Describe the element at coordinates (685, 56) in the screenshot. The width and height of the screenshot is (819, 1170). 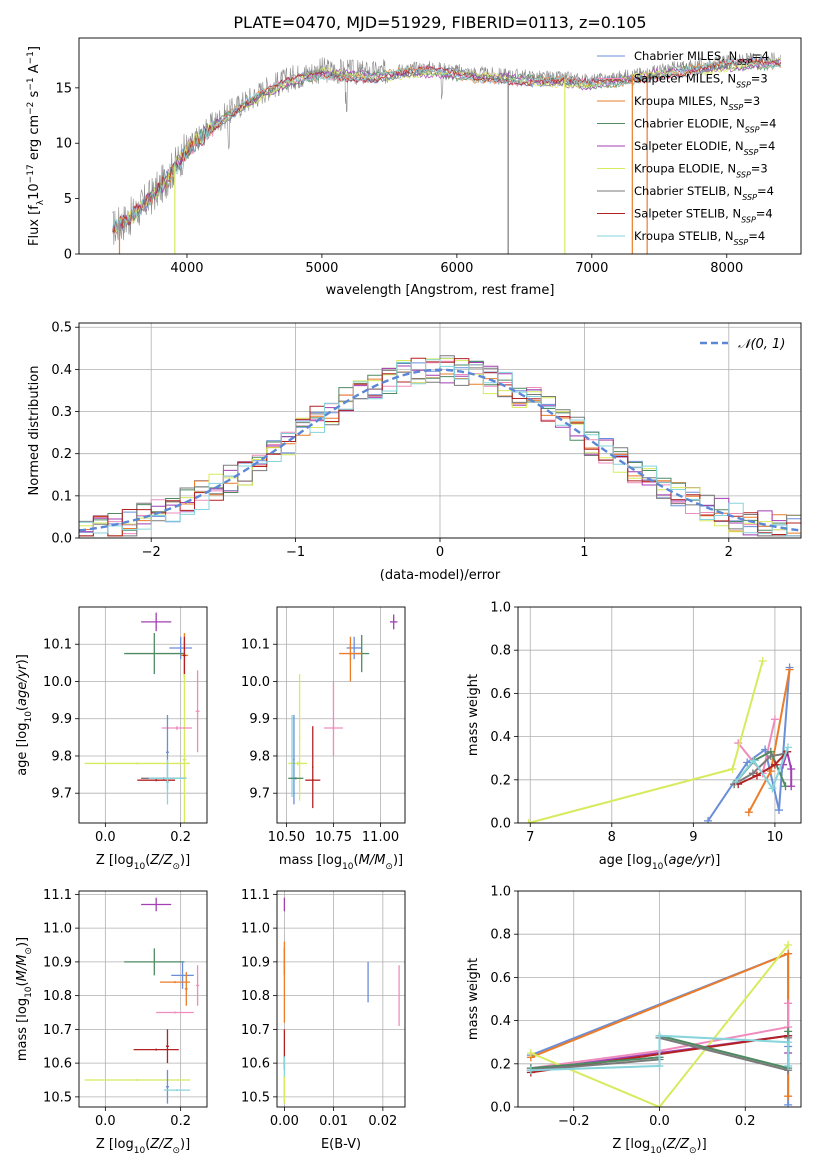
I see `legend-label-text: Chabrier MILES, N` at that location.